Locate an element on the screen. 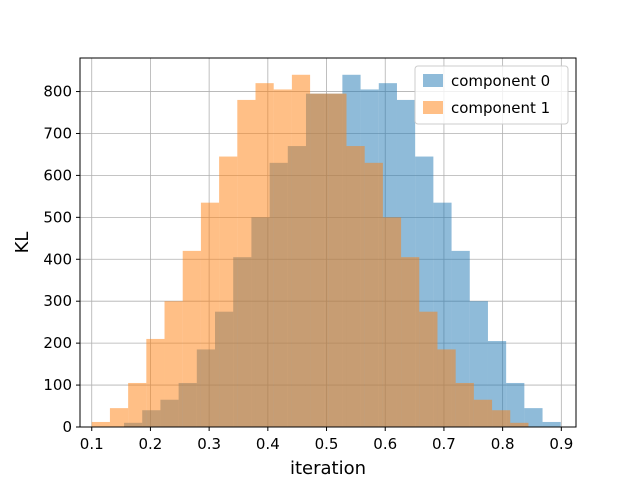 The image size is (640, 480). legend-box is located at coordinates (491, 95).